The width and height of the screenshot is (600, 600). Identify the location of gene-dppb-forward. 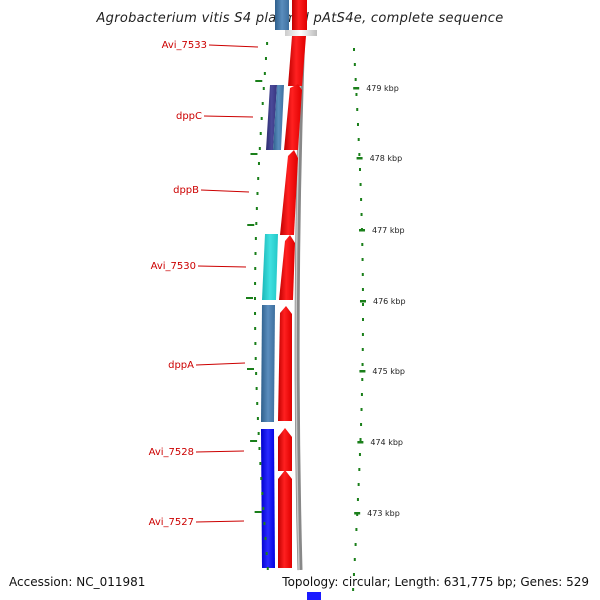
(289, 192).